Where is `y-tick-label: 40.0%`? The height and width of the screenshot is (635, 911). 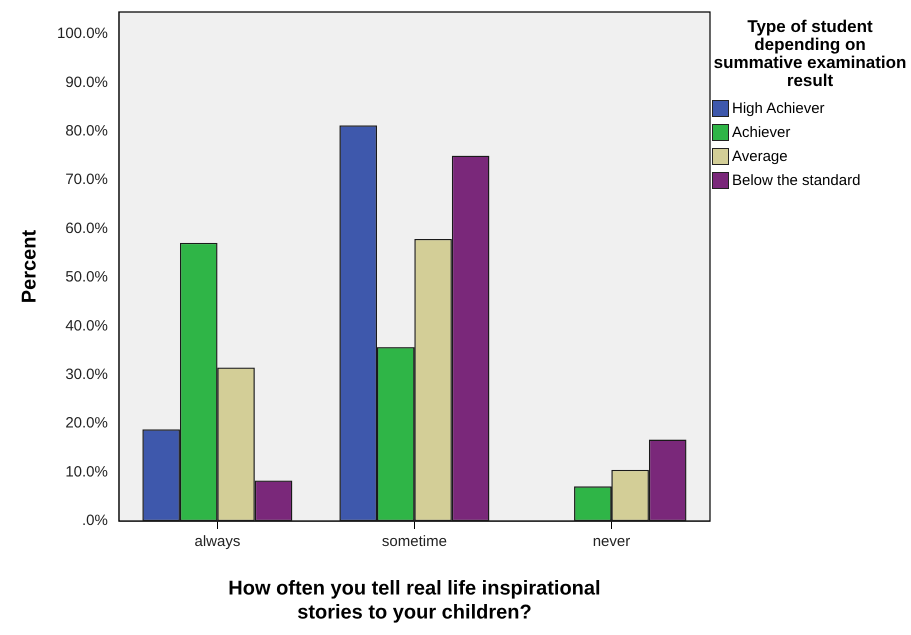
y-tick-label: 40.0% is located at coordinates (86, 325).